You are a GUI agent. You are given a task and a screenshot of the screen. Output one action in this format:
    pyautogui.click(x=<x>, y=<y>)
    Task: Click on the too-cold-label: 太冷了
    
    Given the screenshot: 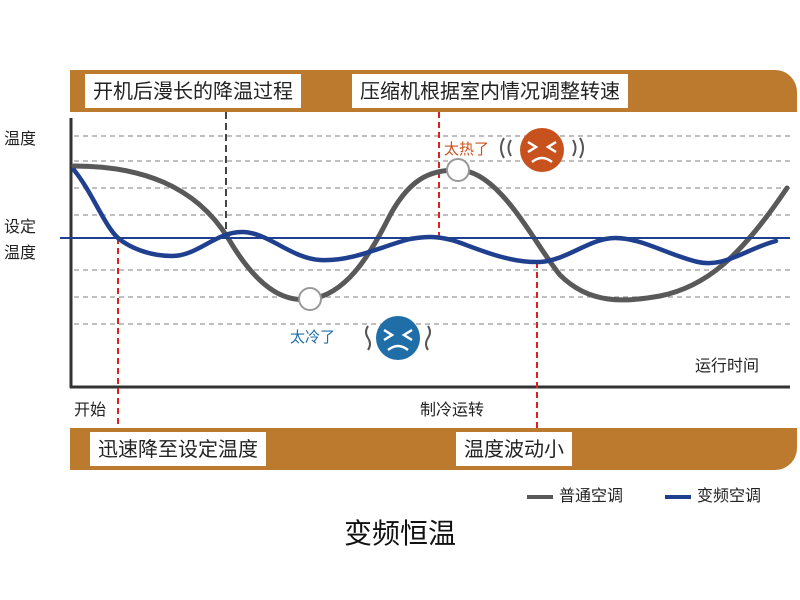 What is the action you would take?
    pyautogui.click(x=313, y=337)
    